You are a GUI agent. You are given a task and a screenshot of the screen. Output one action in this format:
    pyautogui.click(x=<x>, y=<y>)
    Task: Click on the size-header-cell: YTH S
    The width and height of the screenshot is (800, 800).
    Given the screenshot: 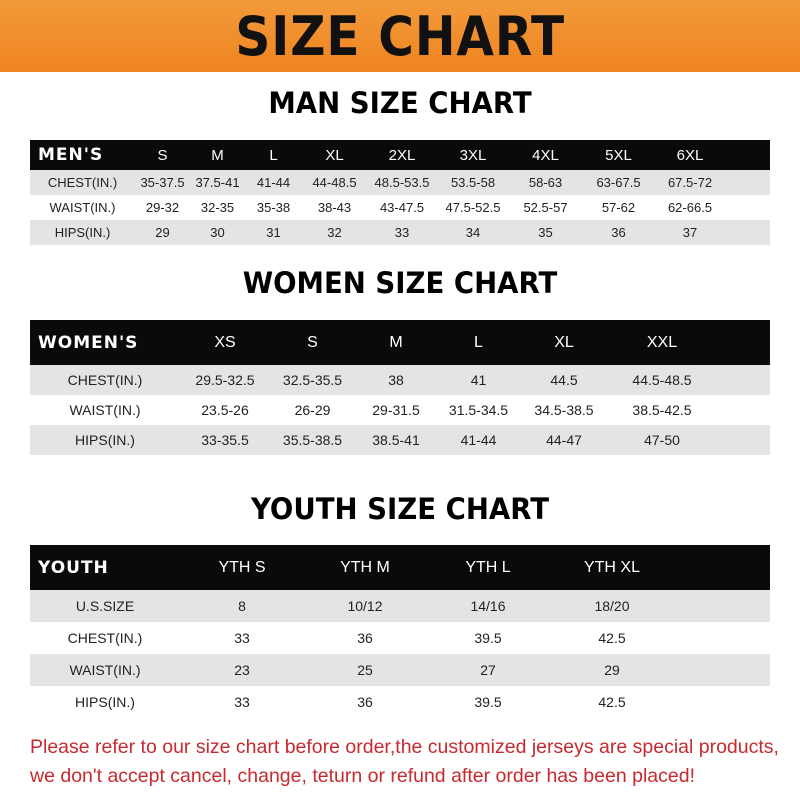 What is the action you would take?
    pyautogui.click(x=242, y=567)
    